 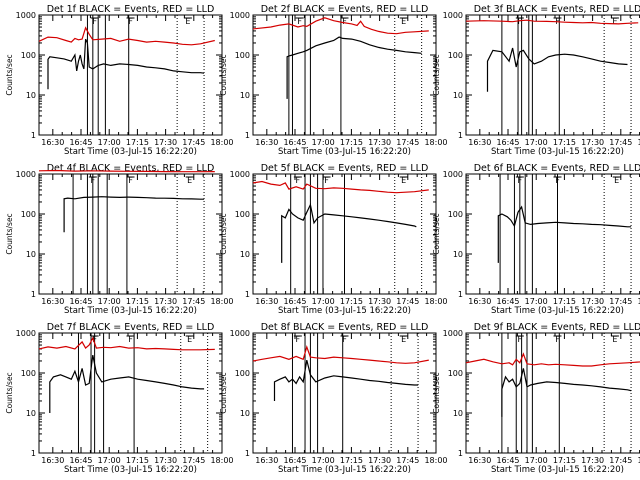 What do you see at coordinates (223, 74) in the screenshot?
I see `chart-2-ylabel: Counts/sec` at bounding box center [223, 74].